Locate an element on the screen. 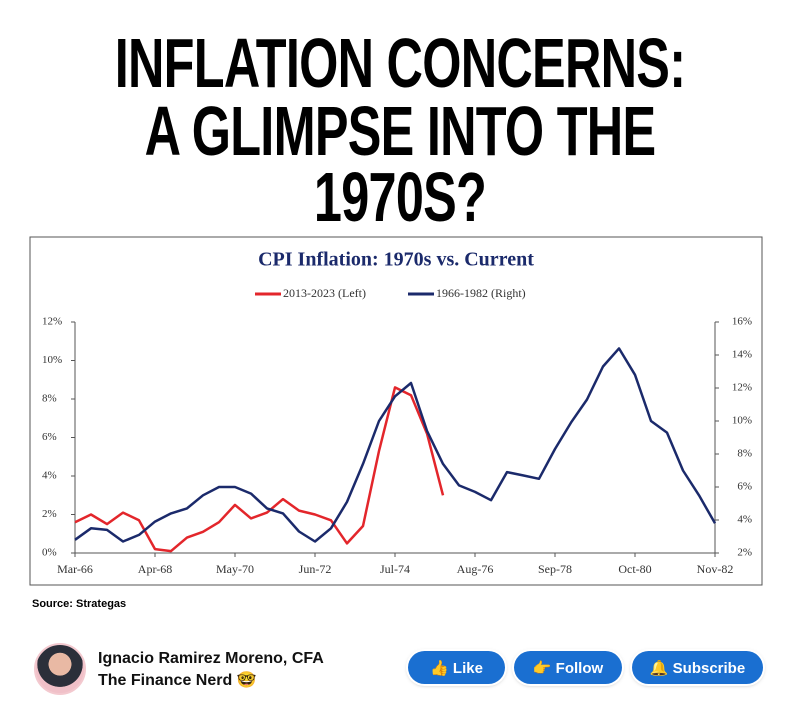 The image size is (800, 722). y2-tick-label: 10% is located at coordinates (742, 421).